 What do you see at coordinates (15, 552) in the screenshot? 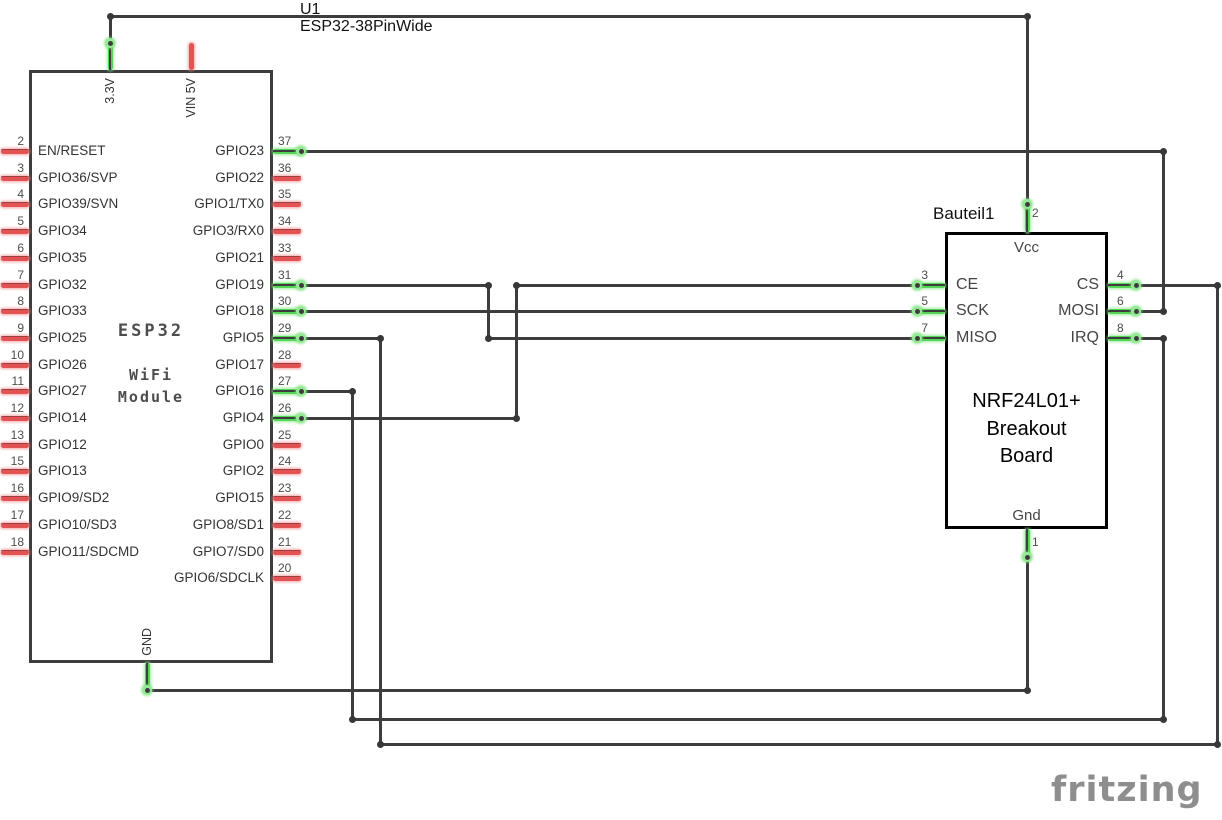
I see `esp32-pin-gpio11-sdcmd` at bounding box center [15, 552].